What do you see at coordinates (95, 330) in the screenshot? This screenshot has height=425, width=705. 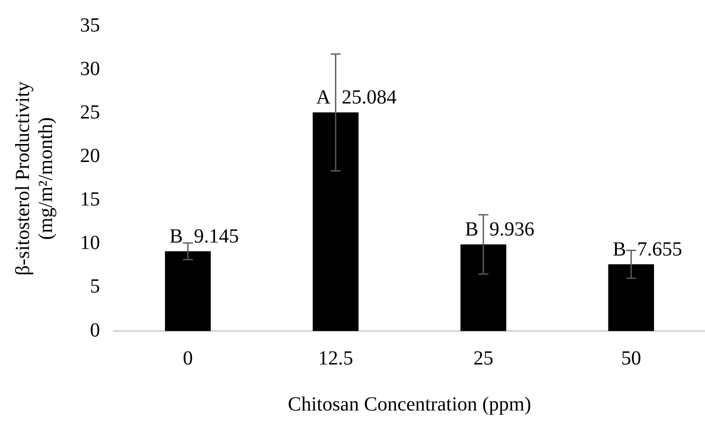 I see `y-tick-label: 0` at bounding box center [95, 330].